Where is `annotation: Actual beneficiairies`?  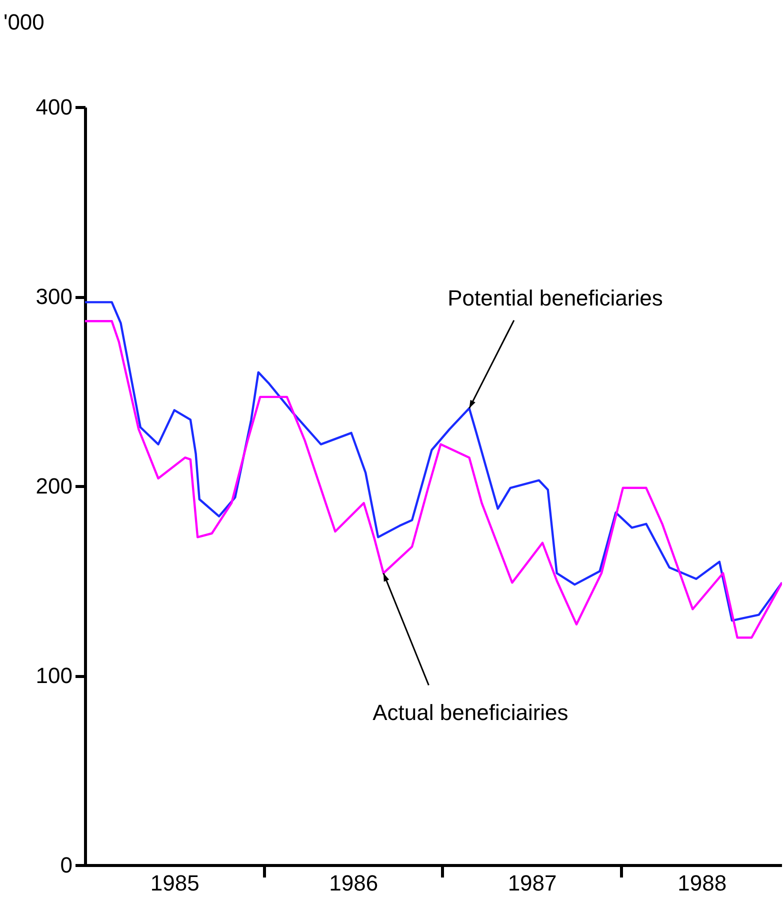 annotation: Actual beneficiairies is located at coordinates (470, 713).